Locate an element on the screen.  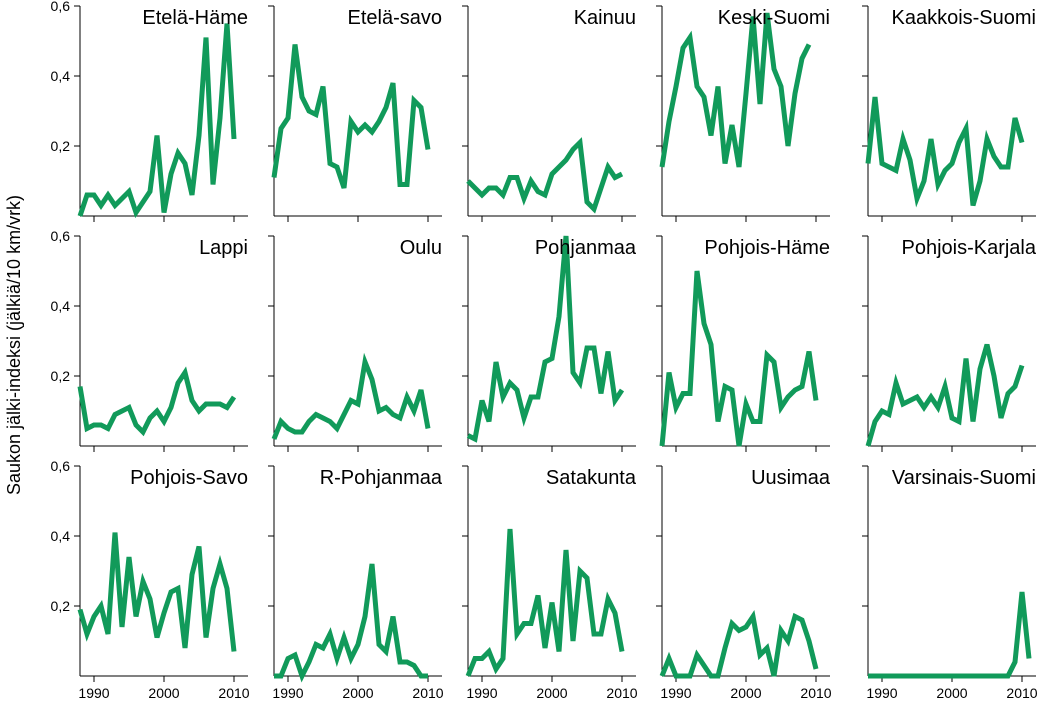
panel-satakunta: 1990 2000 2010 Satakunta is located at coordinates (550, 583).